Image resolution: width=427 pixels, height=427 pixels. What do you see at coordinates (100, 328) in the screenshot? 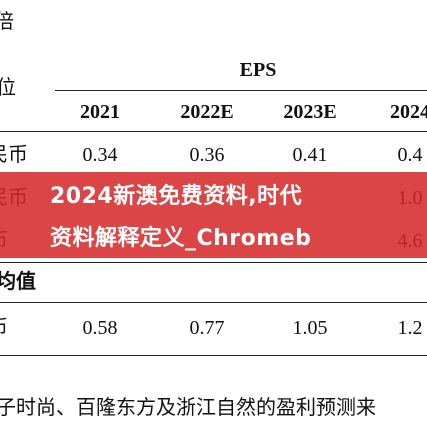
I see `cell: 0.58` at bounding box center [100, 328].